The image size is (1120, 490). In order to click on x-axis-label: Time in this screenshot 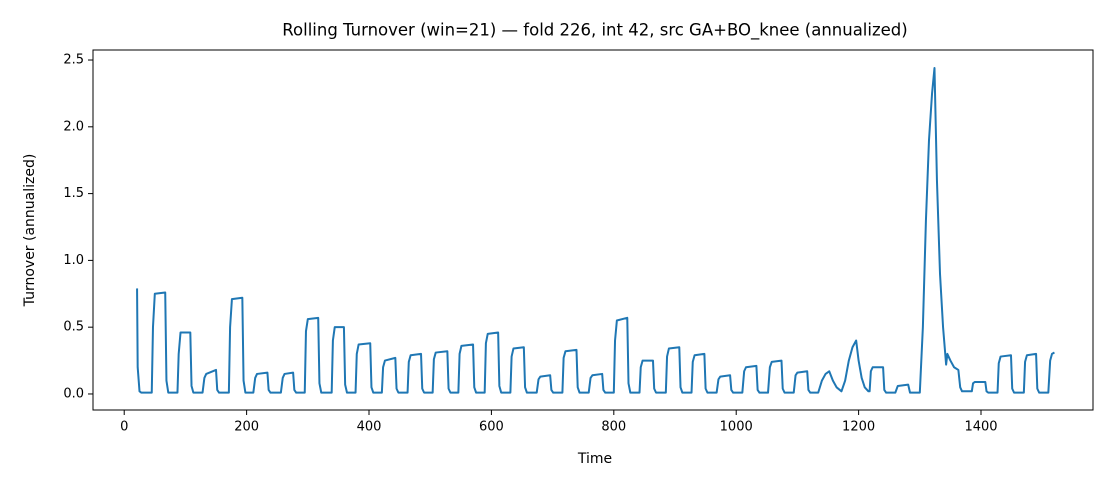, I will do `click(594, 459)`.